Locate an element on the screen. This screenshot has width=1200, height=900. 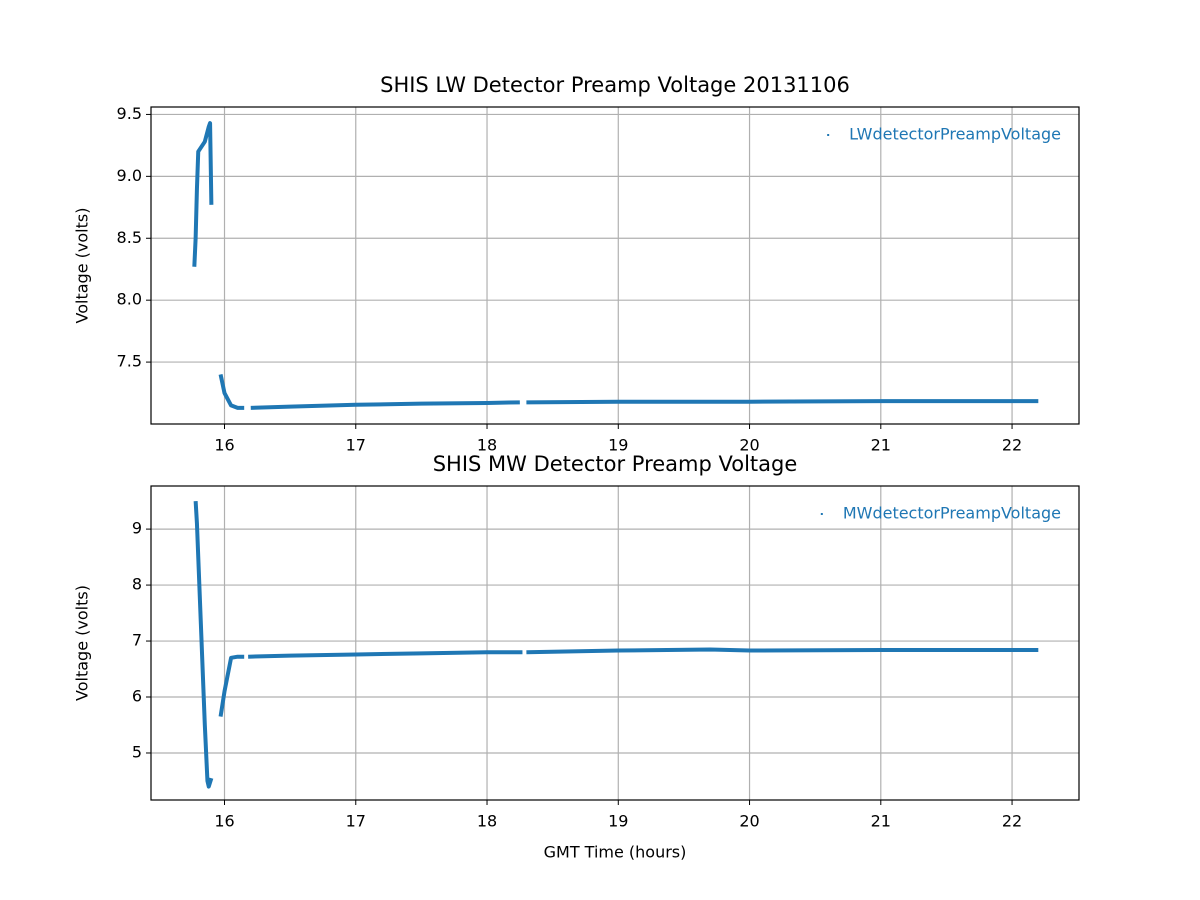
y-tick-label: 8.5 is located at coordinates (129, 237).